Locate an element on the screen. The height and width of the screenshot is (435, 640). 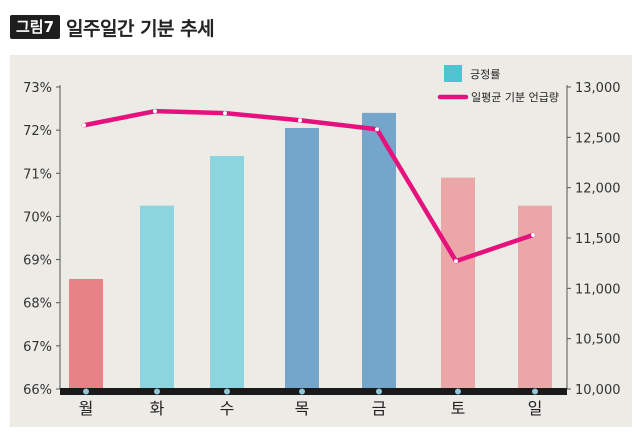
left-axis-tick-label: 66% is located at coordinates (37, 390).